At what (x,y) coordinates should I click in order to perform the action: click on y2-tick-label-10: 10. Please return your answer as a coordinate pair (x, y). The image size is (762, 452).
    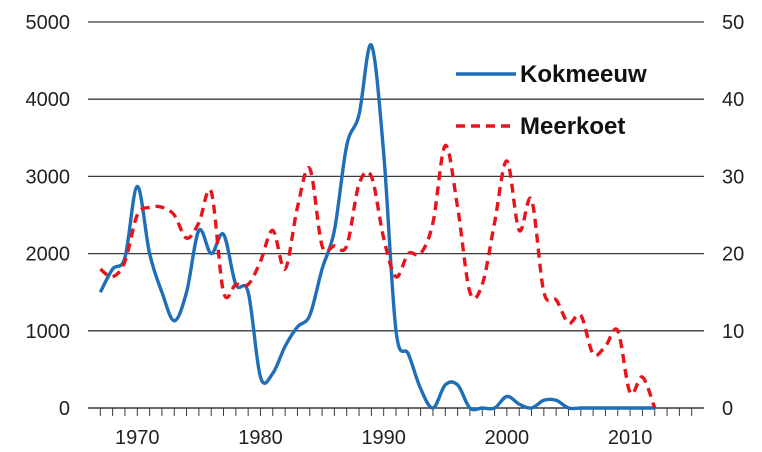
    Looking at the image, I should click on (733, 332).